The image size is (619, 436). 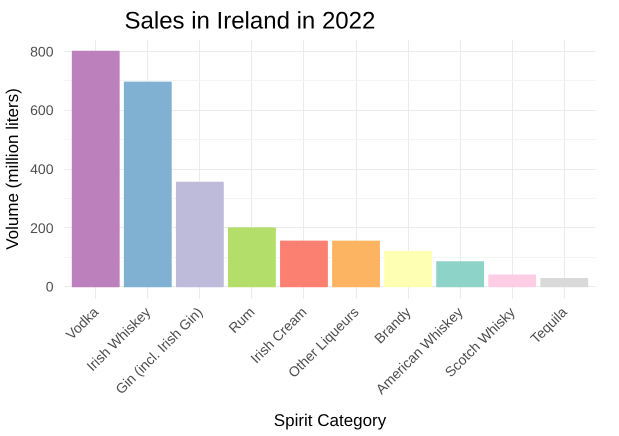 What do you see at coordinates (250, 21) in the screenshot?
I see `chart-title: Sales in Ireland in 2022` at bounding box center [250, 21].